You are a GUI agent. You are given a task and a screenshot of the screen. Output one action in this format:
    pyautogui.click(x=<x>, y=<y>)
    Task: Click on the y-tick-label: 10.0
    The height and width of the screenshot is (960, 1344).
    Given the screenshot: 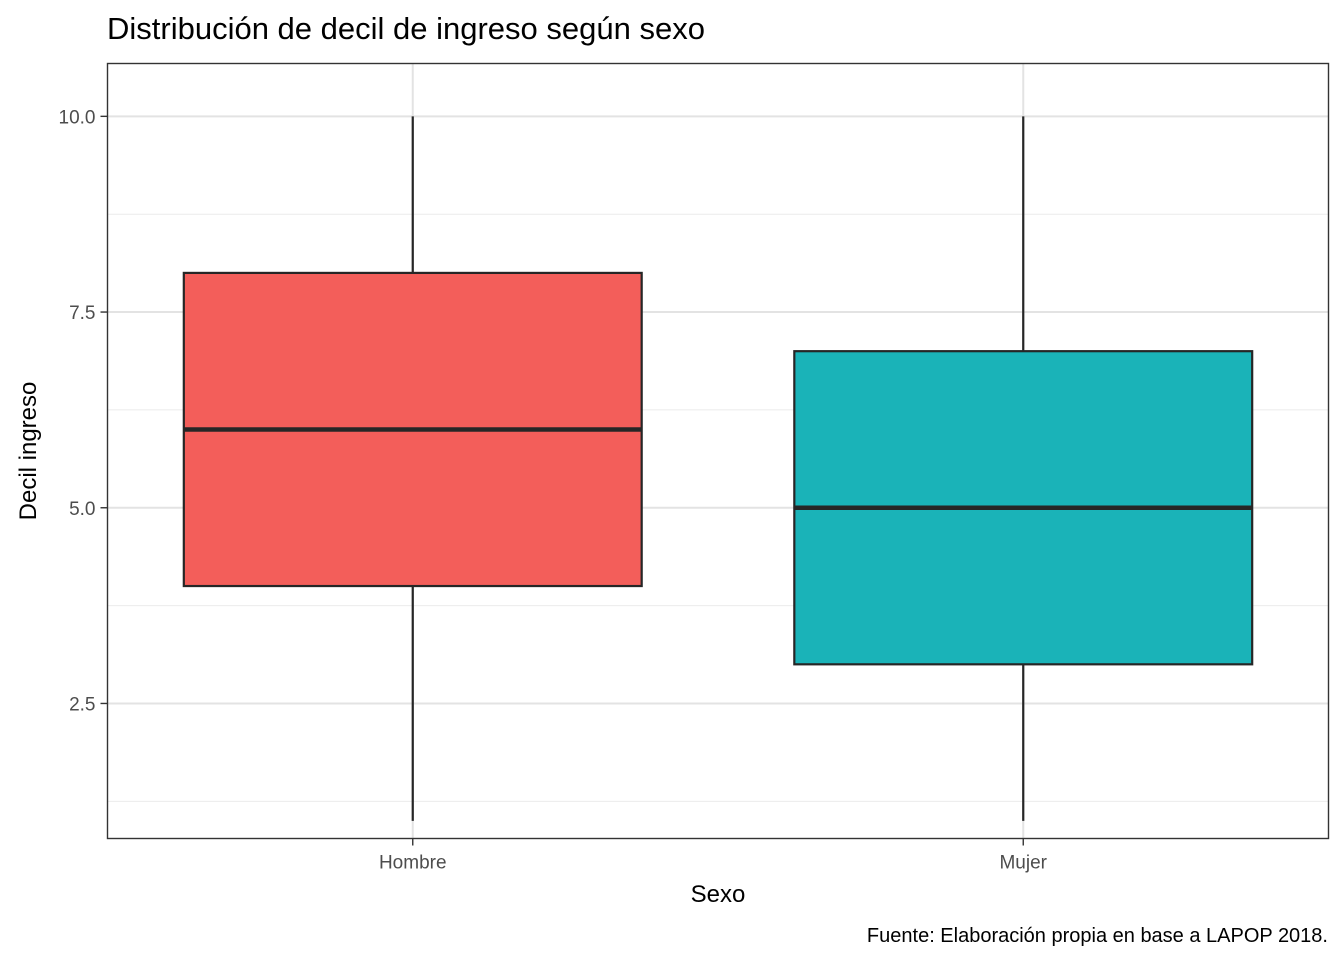 What is the action you would take?
    pyautogui.click(x=77, y=117)
    